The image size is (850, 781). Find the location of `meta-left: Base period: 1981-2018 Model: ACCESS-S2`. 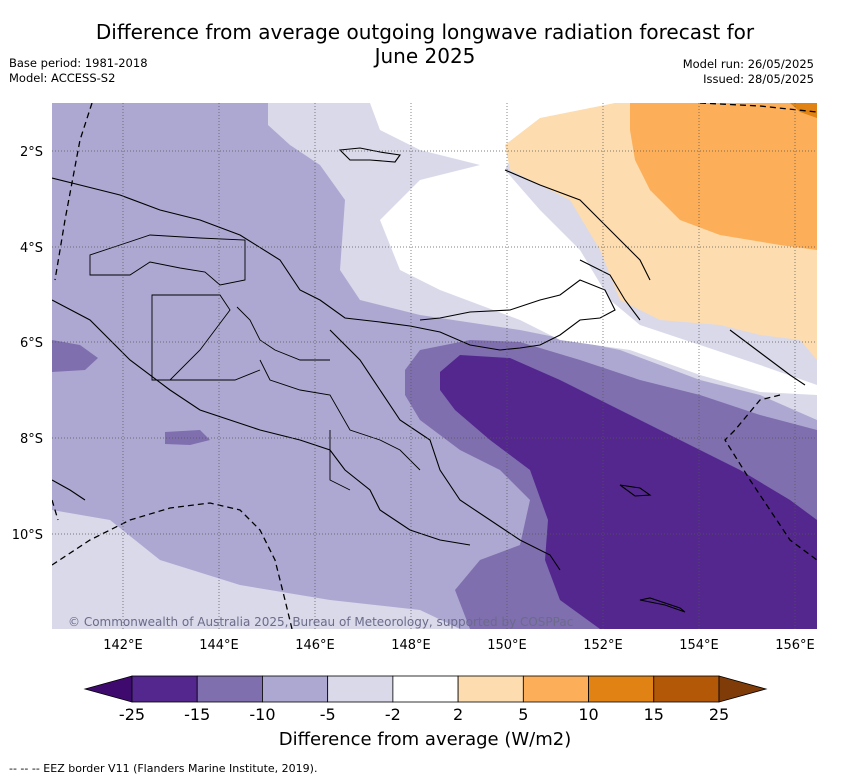

meta-left: Base period: 1981-2018 Model: ACCESS-S2 is located at coordinates (78, 71).